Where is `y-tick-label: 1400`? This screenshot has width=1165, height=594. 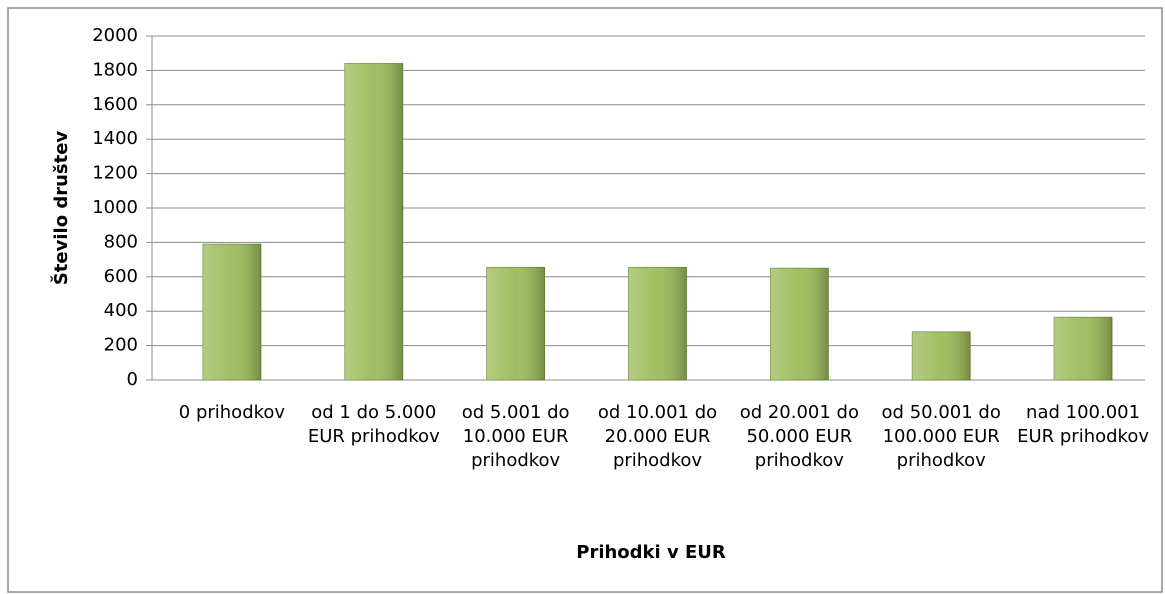 y-tick-label: 1400 is located at coordinates (115, 138).